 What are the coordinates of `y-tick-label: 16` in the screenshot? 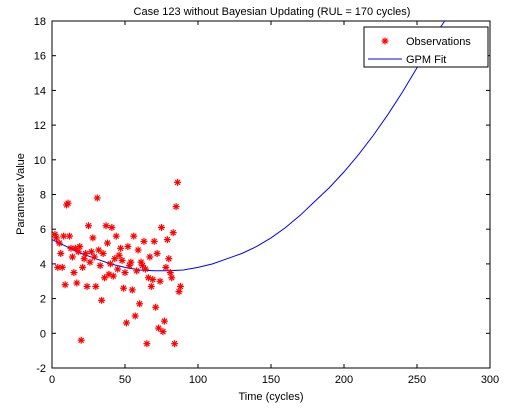 It's located at (40, 57).